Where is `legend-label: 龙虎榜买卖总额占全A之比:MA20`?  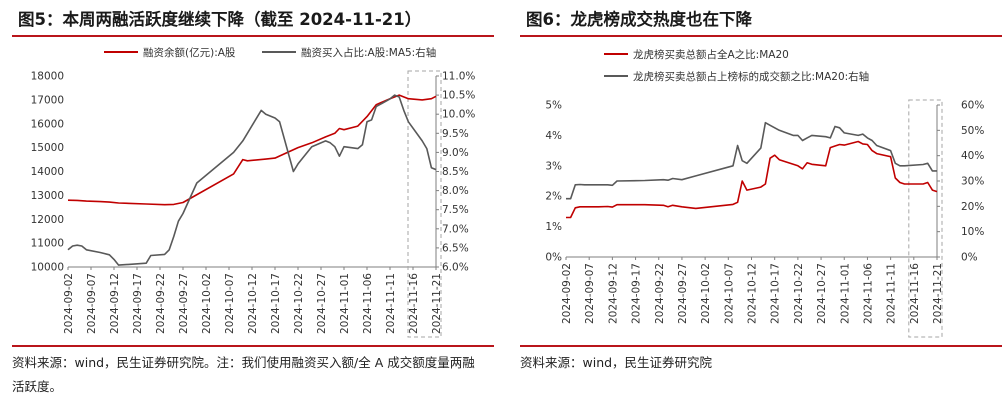
legend-label: 龙虎榜买卖总额占全A之比:MA20 is located at coordinates (711, 54).